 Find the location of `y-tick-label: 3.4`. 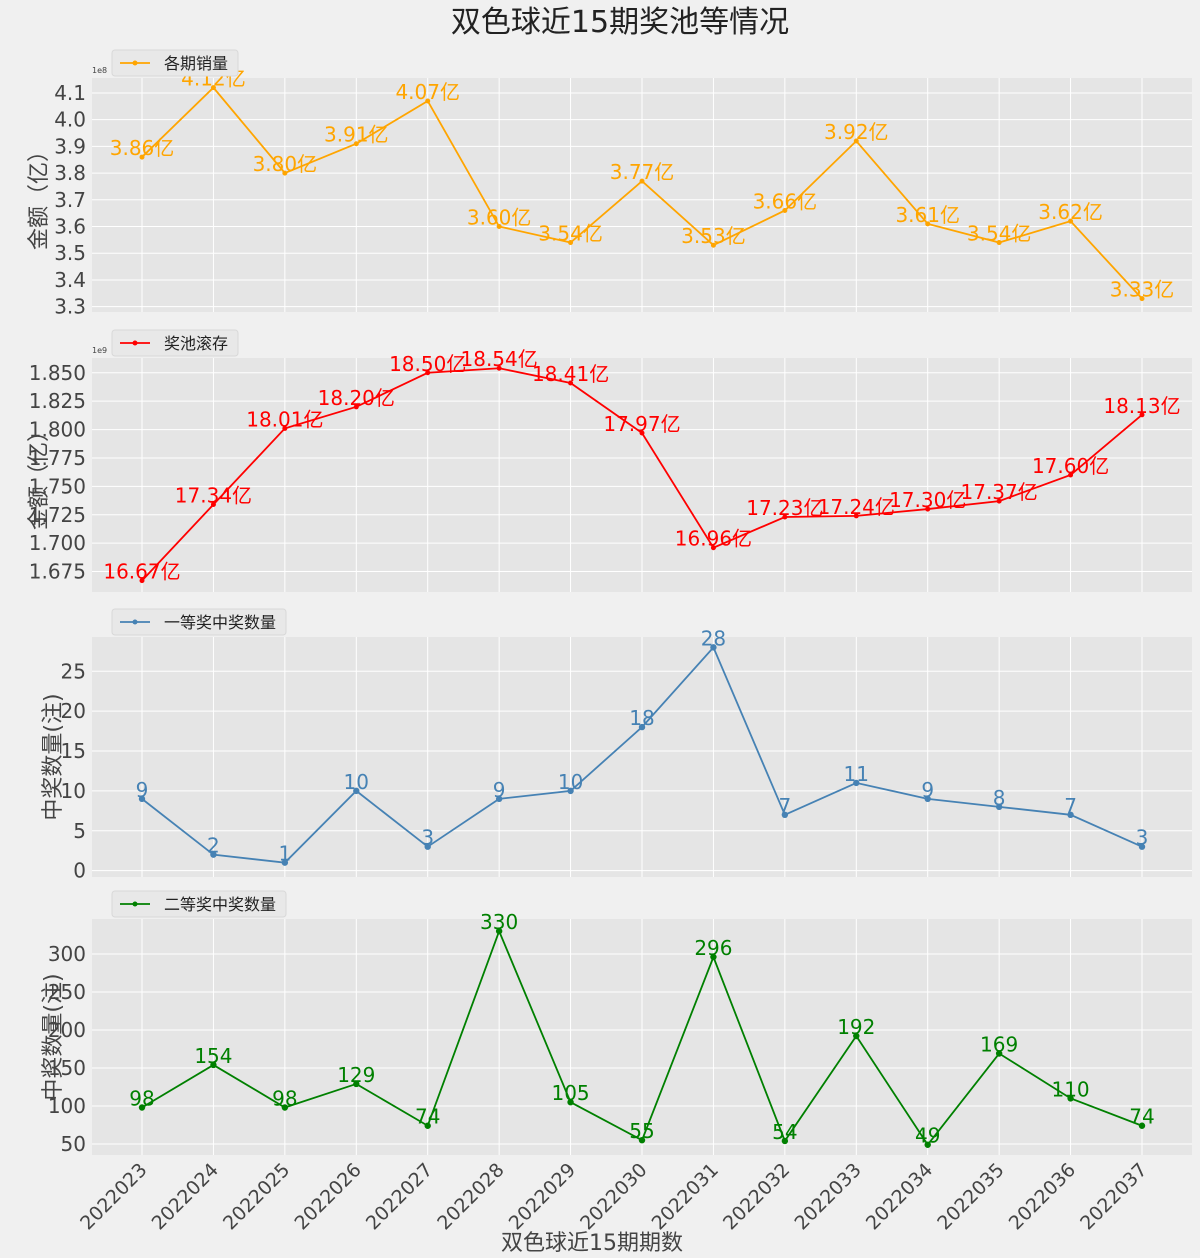

y-tick-label: 3.4 is located at coordinates (70, 280).